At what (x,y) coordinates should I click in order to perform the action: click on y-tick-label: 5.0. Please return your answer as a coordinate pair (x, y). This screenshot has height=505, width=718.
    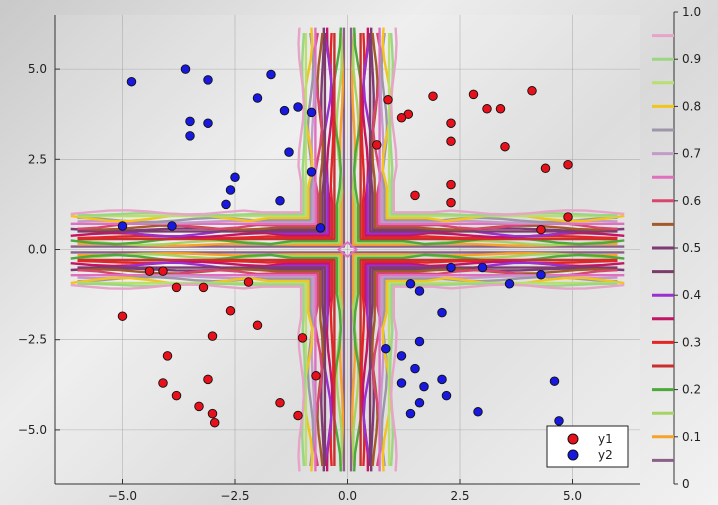
    Looking at the image, I should click on (37, 69).